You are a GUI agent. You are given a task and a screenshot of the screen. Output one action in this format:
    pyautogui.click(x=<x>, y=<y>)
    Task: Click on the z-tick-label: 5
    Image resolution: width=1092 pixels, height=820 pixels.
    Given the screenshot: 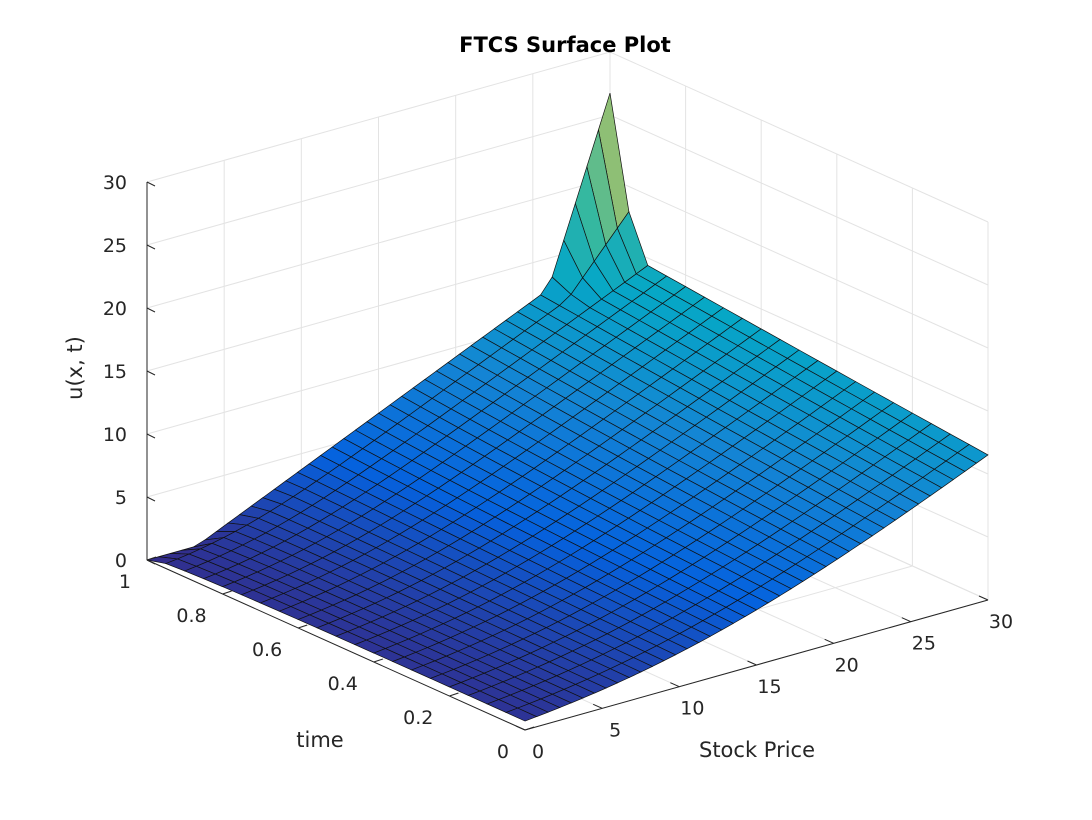 What is the action you would take?
    pyautogui.click(x=121, y=498)
    